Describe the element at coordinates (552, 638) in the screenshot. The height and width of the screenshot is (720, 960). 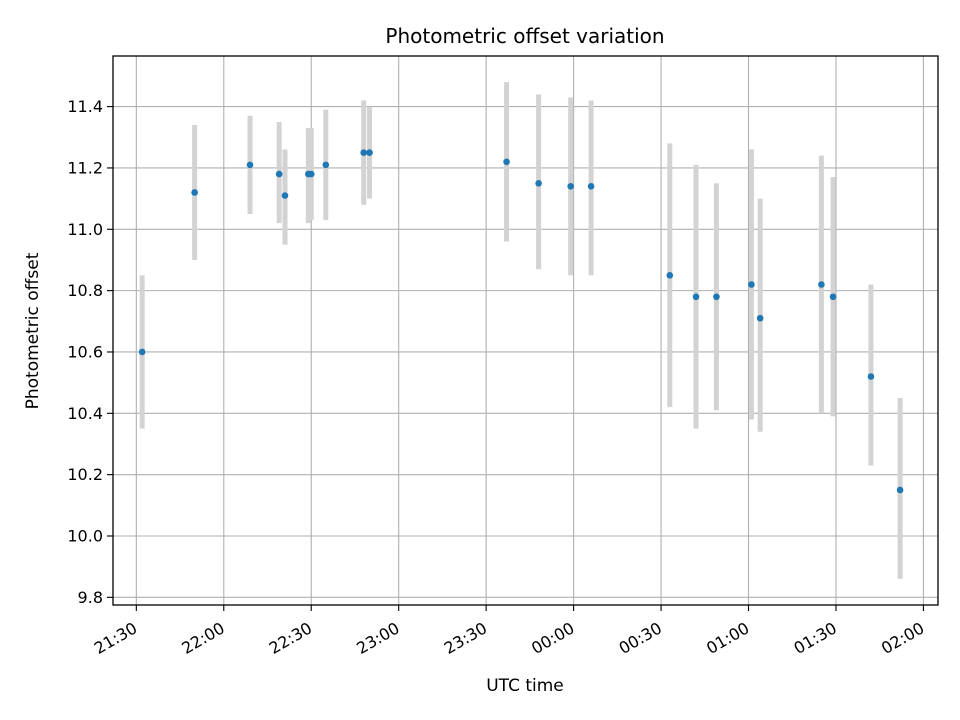
I see `x-tick-label: 00:00` at that location.